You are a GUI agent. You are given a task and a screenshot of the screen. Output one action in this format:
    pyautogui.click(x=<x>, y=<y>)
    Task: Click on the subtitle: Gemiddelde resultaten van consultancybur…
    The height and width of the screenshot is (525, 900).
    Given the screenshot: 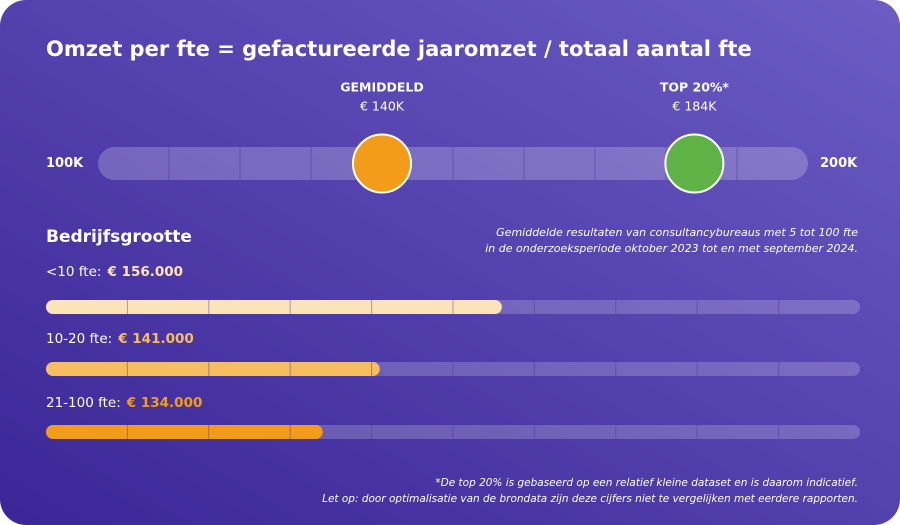 What is the action you would take?
    pyautogui.click(x=677, y=232)
    